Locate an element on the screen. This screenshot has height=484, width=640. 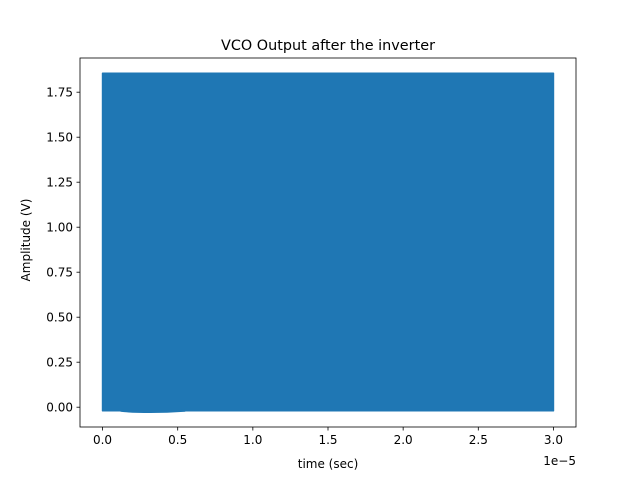
y-tick-label: 1.50 is located at coordinates (59, 138).